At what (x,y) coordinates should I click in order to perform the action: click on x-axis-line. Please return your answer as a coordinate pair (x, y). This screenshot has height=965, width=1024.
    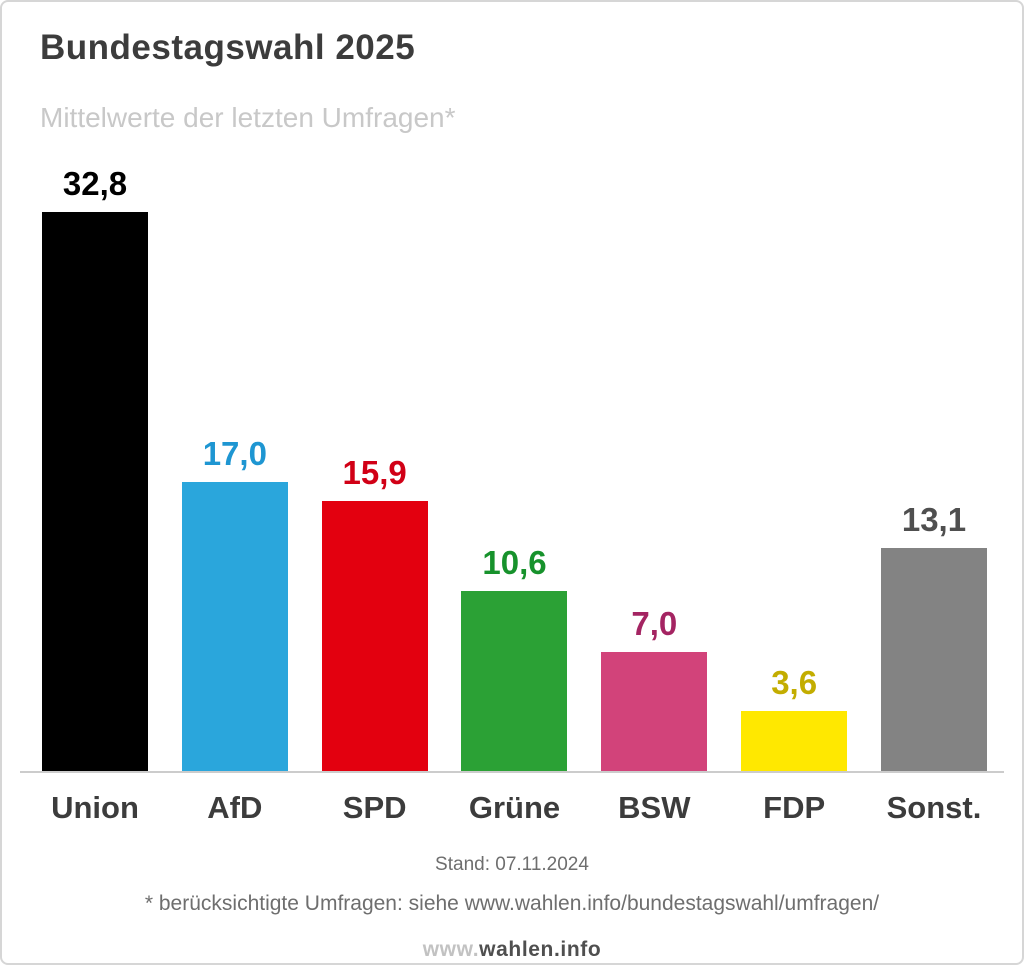
    Looking at the image, I should click on (512, 772).